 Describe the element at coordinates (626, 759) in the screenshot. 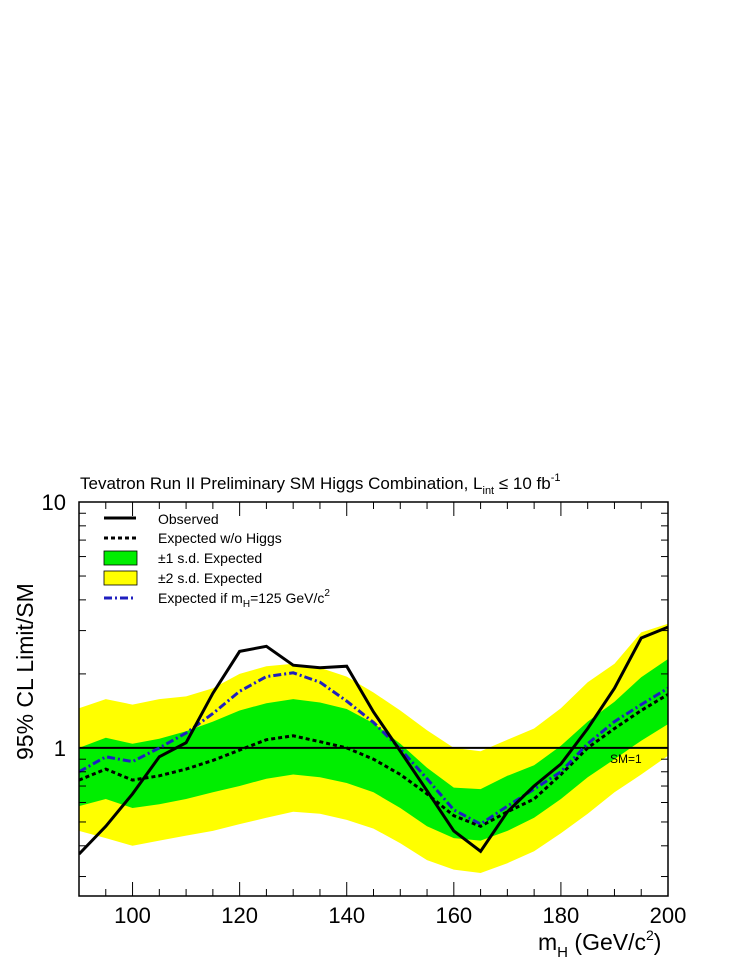

I see `sm-label: SM=1` at that location.